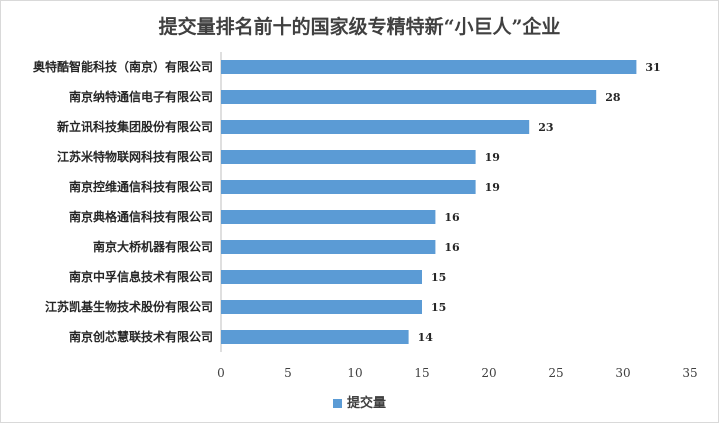  Describe the element at coordinates (141, 336) in the screenshot. I see `category-label: 南京创芯慧联技术有限公司` at that location.